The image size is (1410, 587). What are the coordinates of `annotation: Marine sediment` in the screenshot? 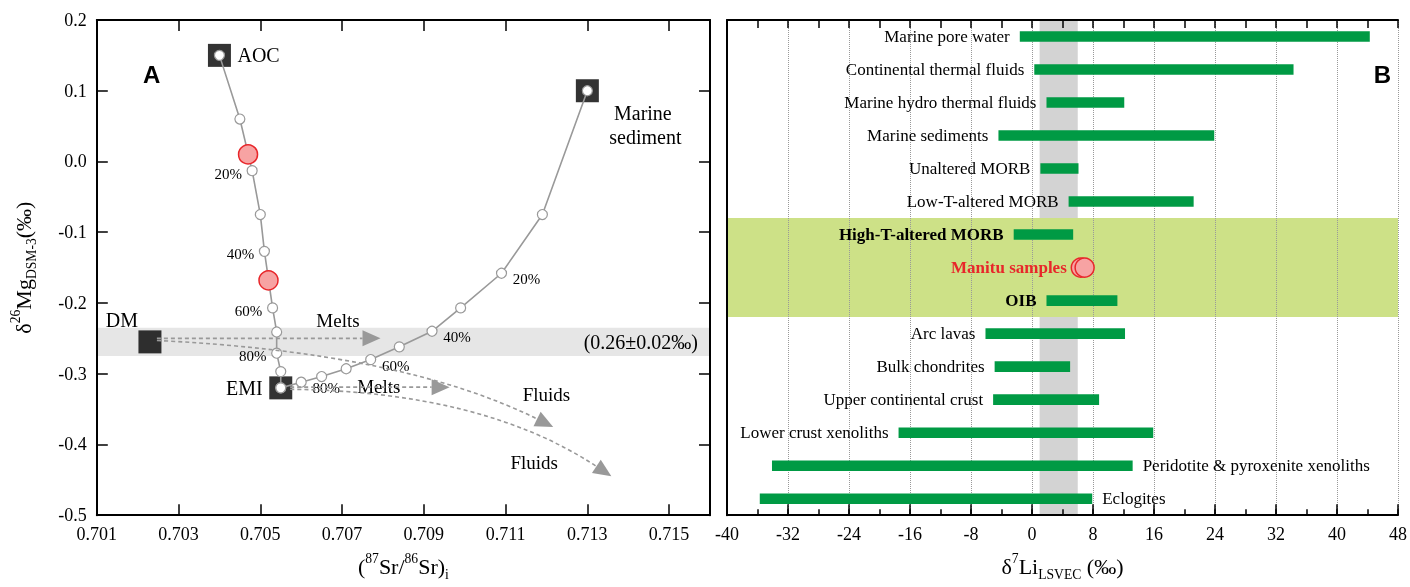 It's located at (645, 124).